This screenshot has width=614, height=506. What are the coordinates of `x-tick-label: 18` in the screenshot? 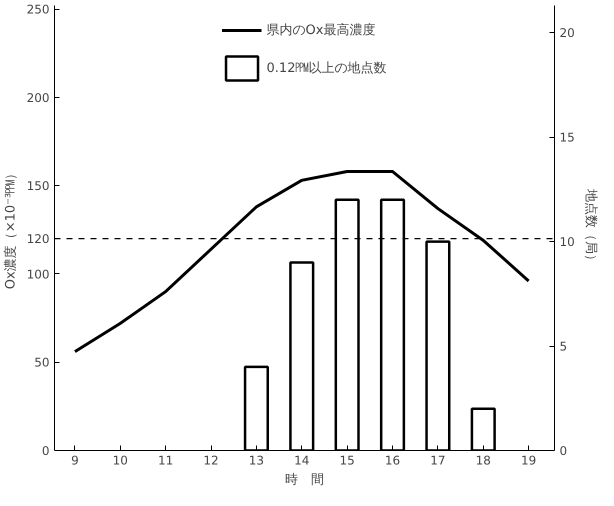 It's located at (483, 461).